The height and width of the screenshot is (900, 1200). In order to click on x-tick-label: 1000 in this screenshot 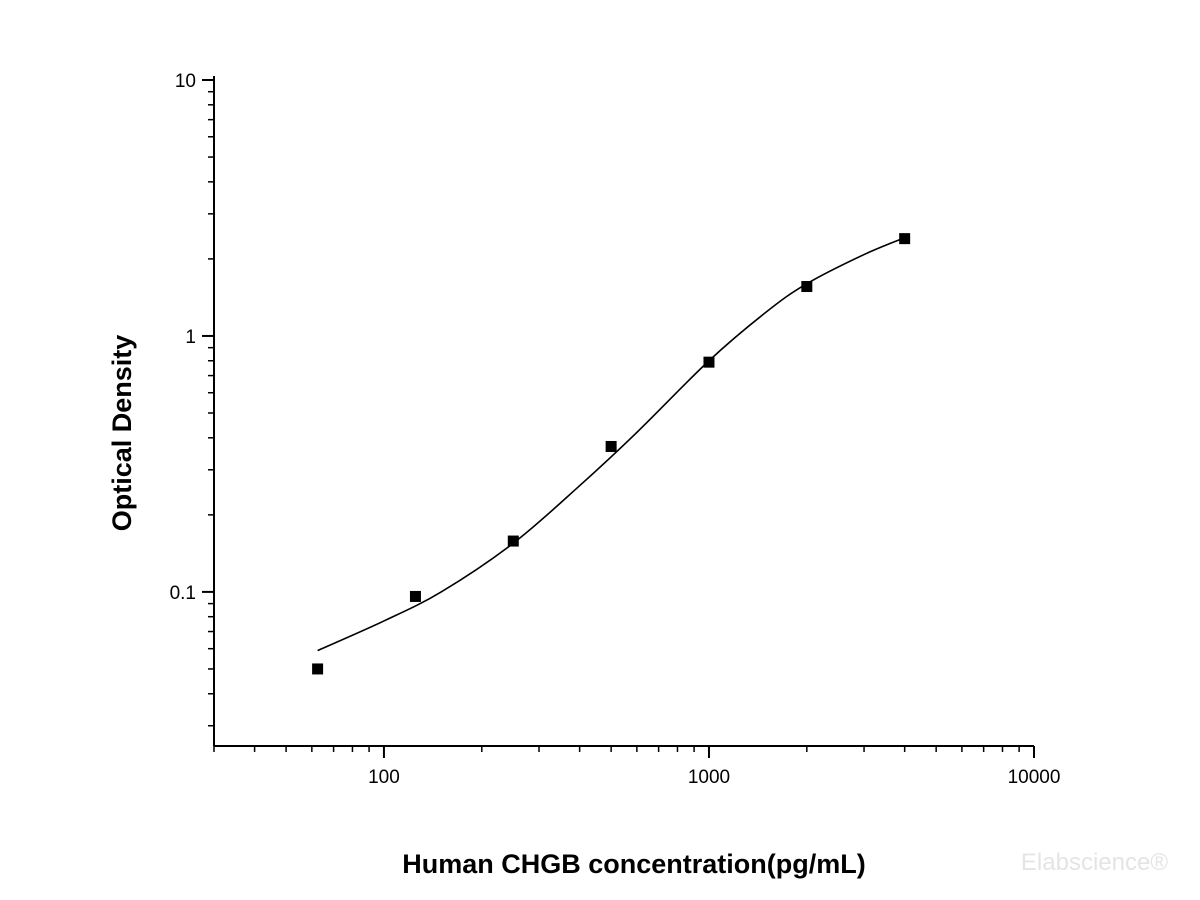, I will do `click(709, 777)`.